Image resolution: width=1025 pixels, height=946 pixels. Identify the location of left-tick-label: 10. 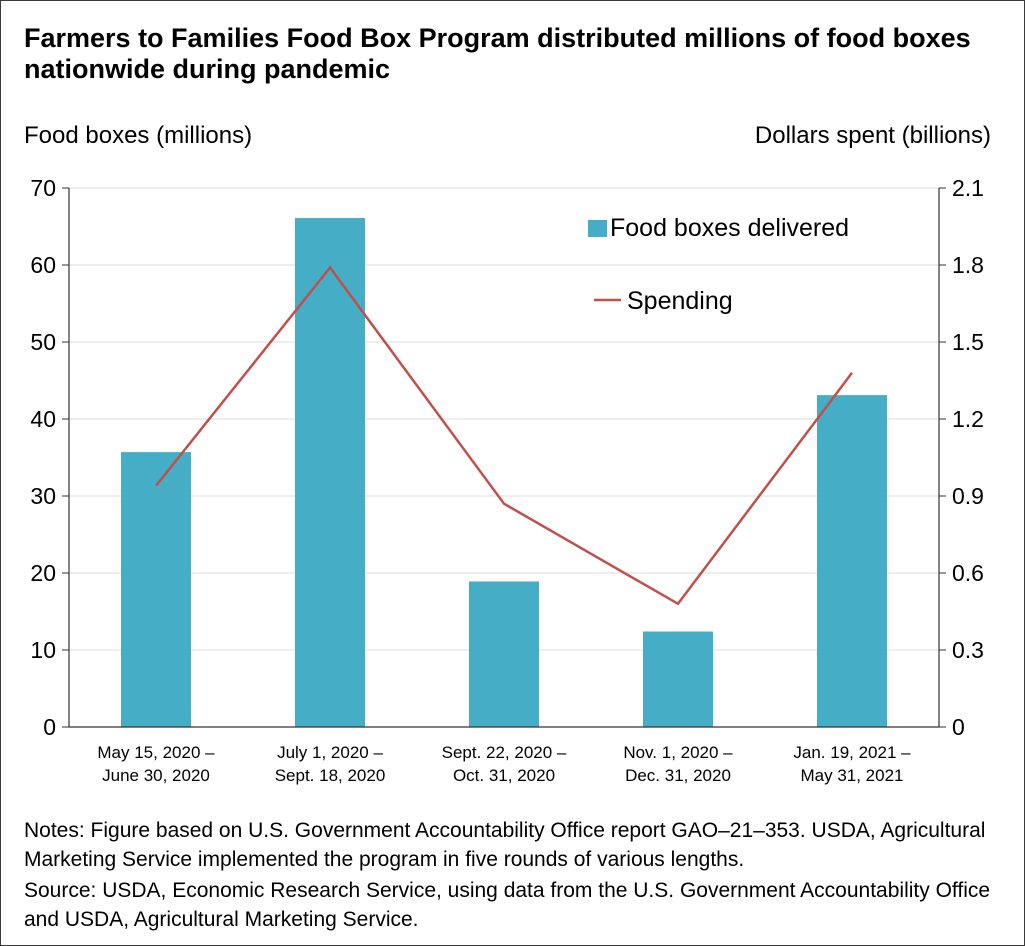
(43, 650).